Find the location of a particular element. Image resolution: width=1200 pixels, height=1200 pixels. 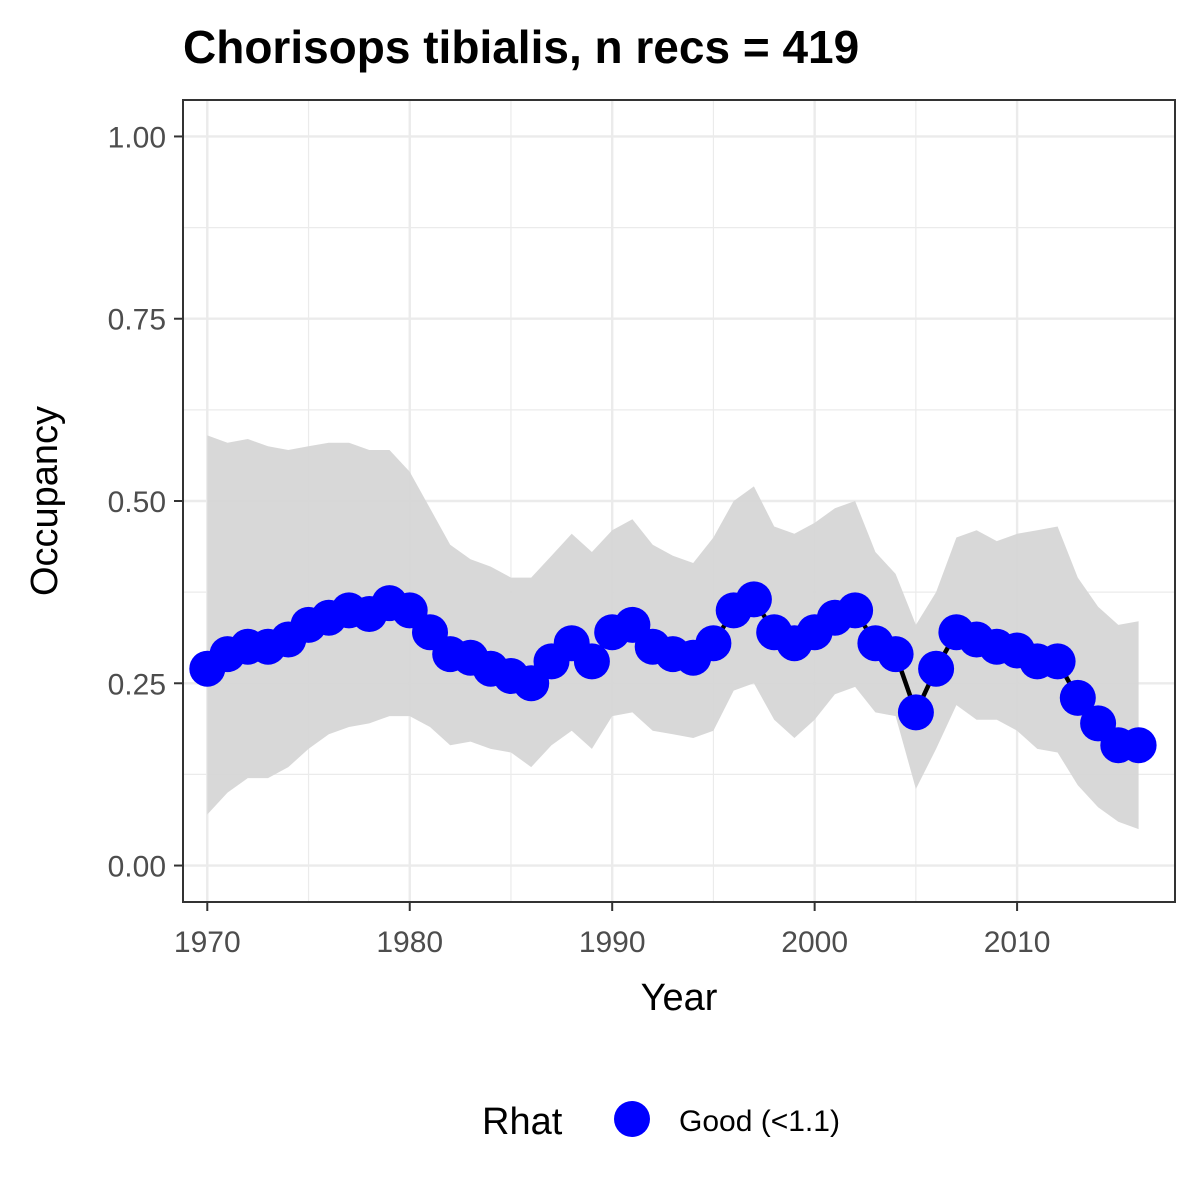

legend-key-point is located at coordinates (632, 1119).